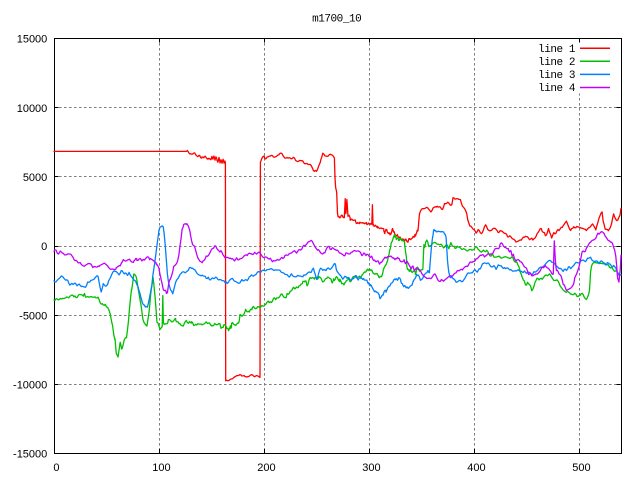 The width and height of the screenshot is (640, 480). What do you see at coordinates (581, 468) in the screenshot?
I see `svg-text: 500` at bounding box center [581, 468].